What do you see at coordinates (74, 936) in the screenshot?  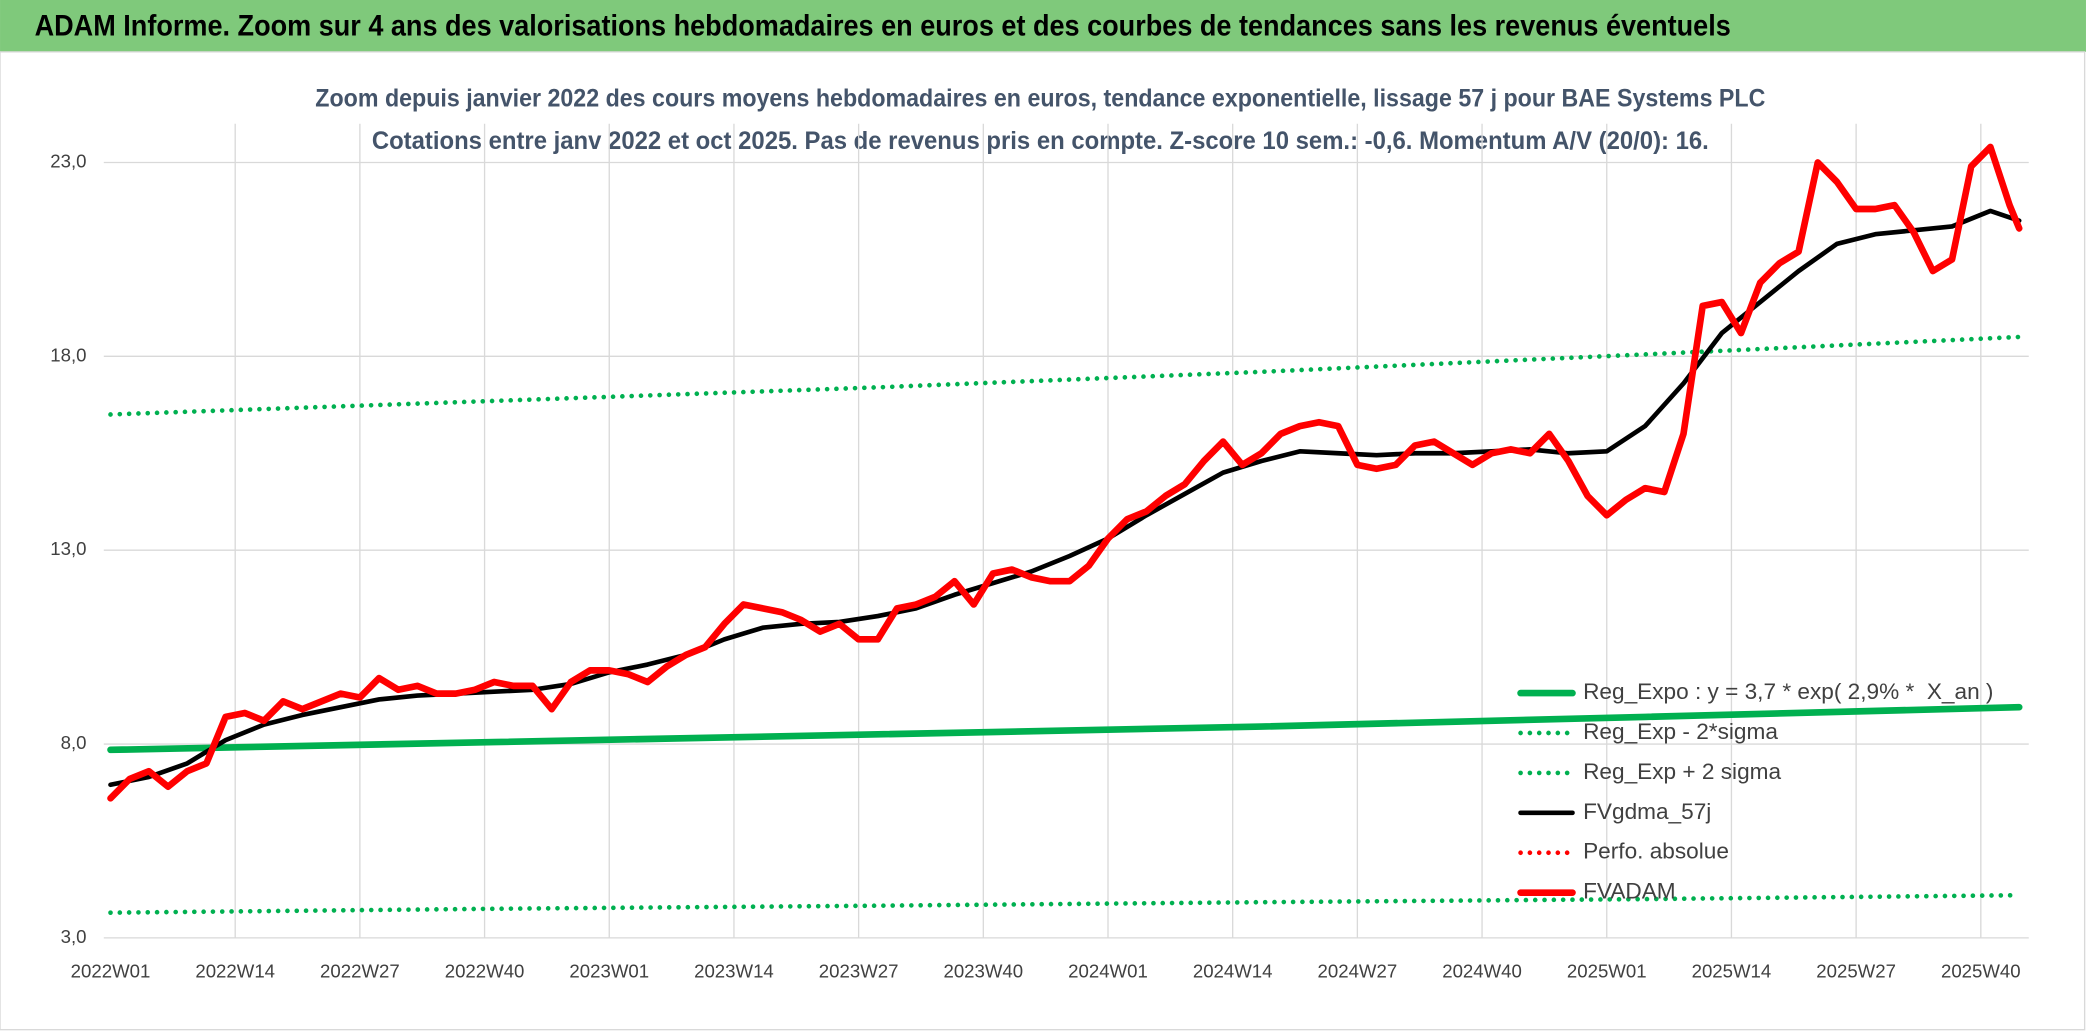 I see `y-tick-label: 3,0` at bounding box center [74, 936].